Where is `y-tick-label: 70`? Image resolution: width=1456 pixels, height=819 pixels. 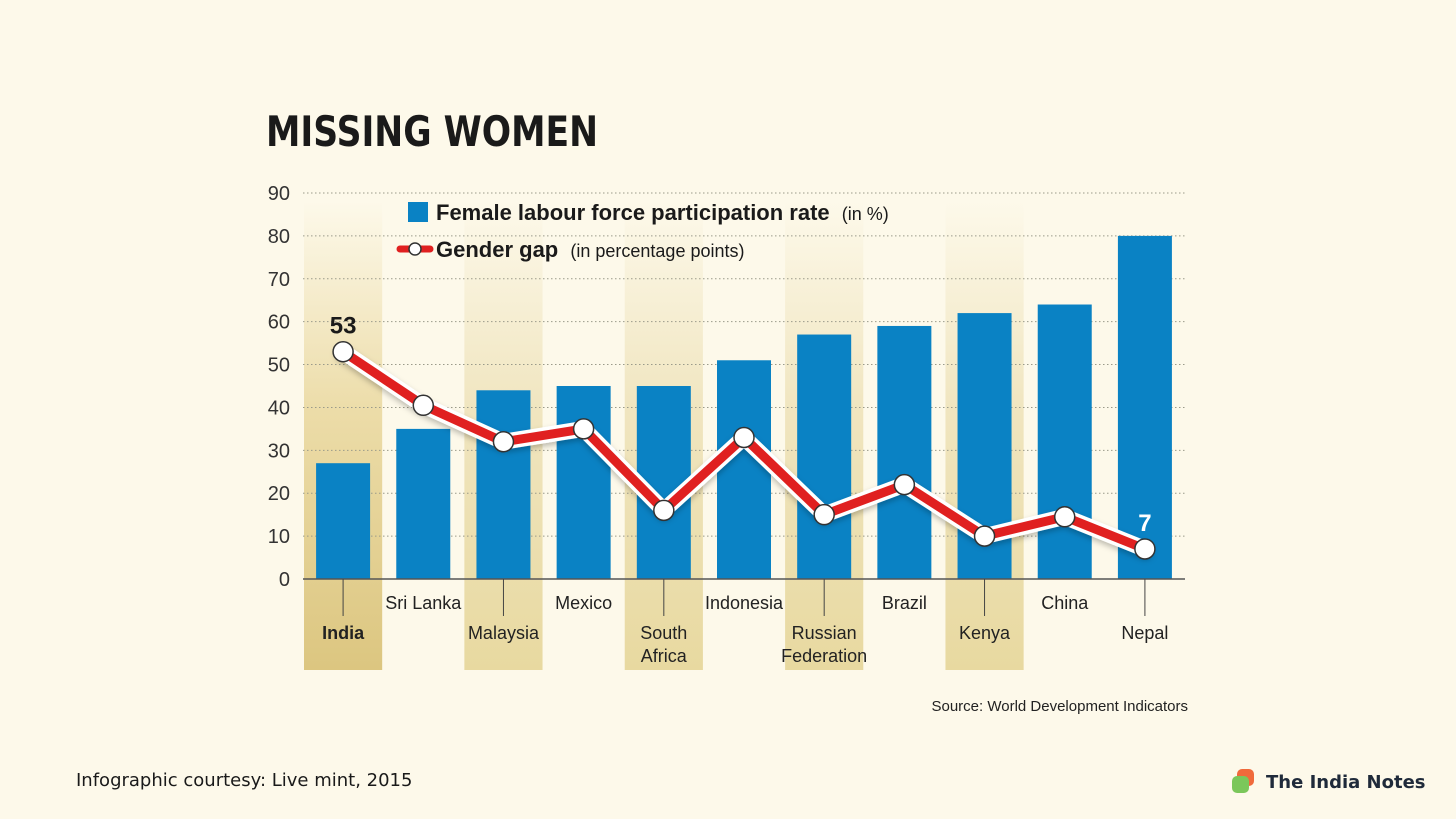 y-tick-label: 70 is located at coordinates (279, 280).